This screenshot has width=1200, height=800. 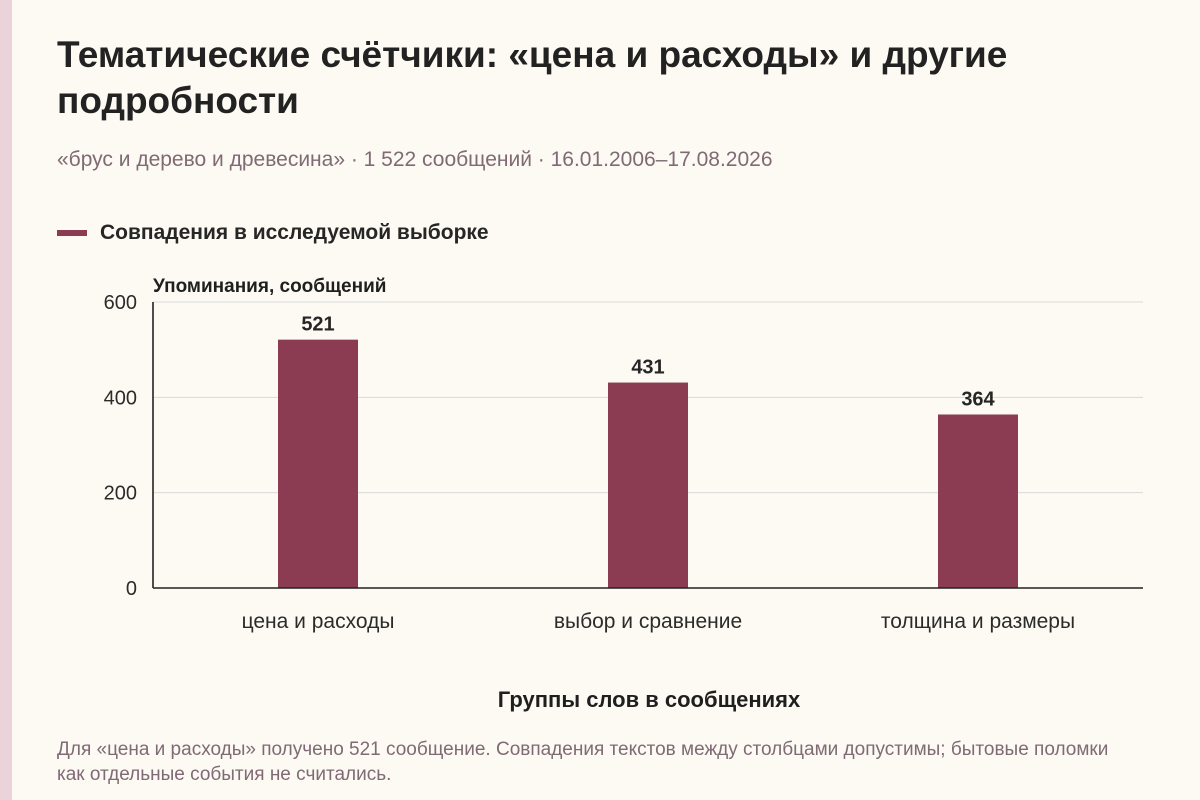 What do you see at coordinates (318, 621) in the screenshot?
I see `x-tick-label: цена и расходы` at bounding box center [318, 621].